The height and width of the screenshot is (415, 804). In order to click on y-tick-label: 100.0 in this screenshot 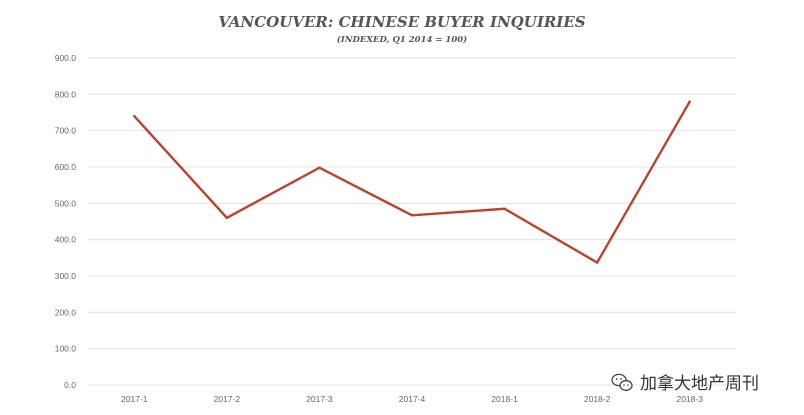, I will do `click(66, 349)`.